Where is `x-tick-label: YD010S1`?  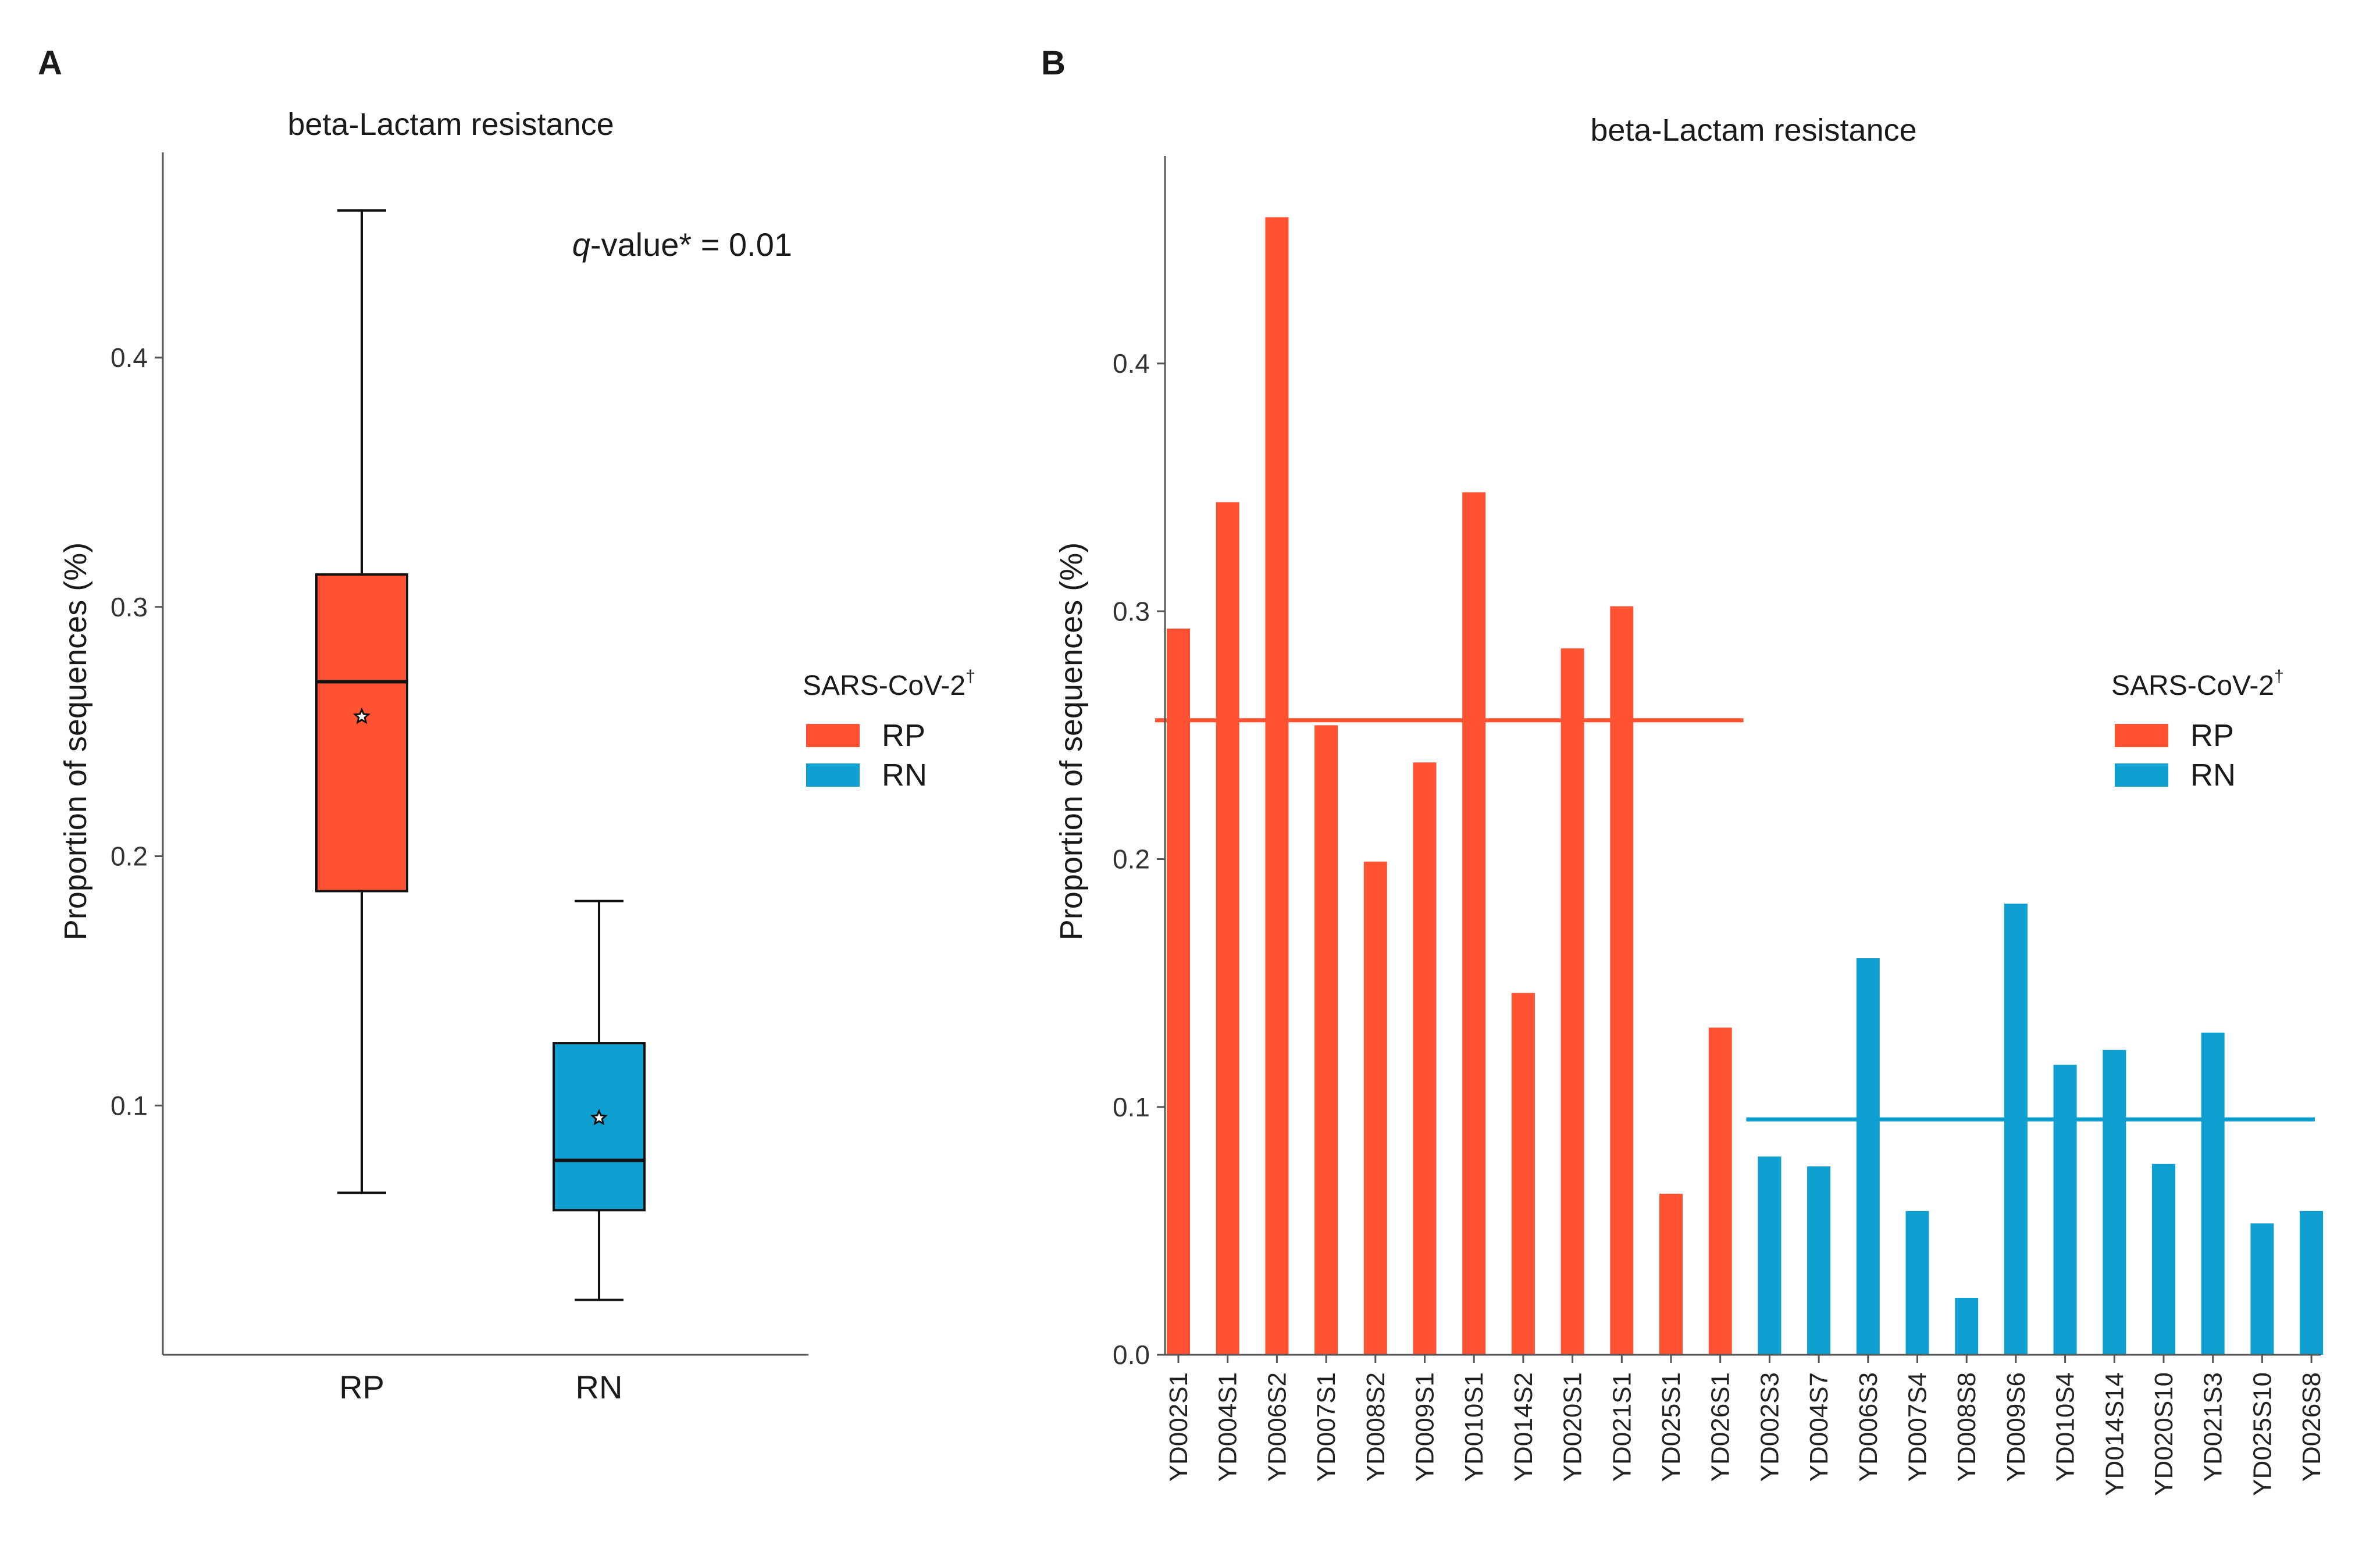 x-tick-label: YD010S1 is located at coordinates (1474, 1427).